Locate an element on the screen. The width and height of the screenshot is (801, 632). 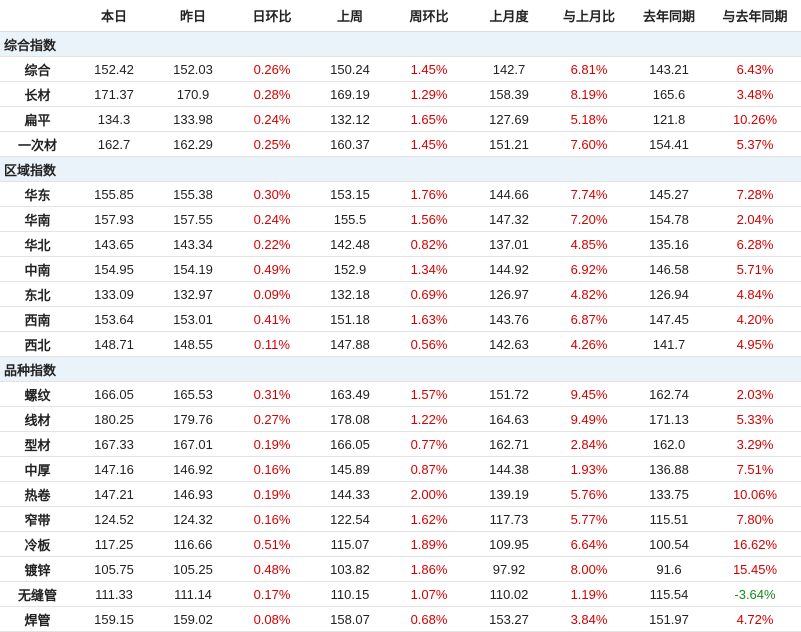
cell: 133.75 is located at coordinates (669, 494).